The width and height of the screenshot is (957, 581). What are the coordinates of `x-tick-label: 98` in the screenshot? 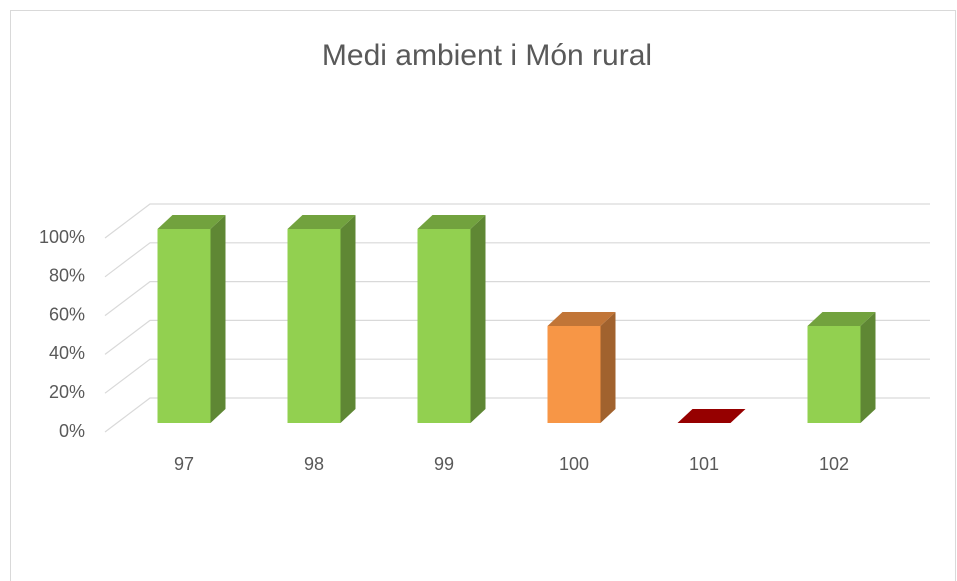 It's located at (314, 464).